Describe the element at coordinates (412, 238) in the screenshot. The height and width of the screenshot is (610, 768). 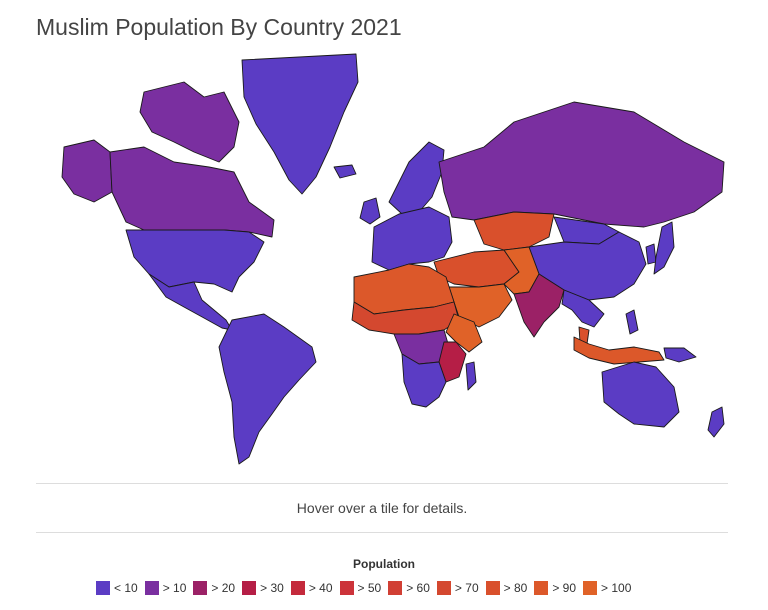
I see `map-region-europe` at that location.